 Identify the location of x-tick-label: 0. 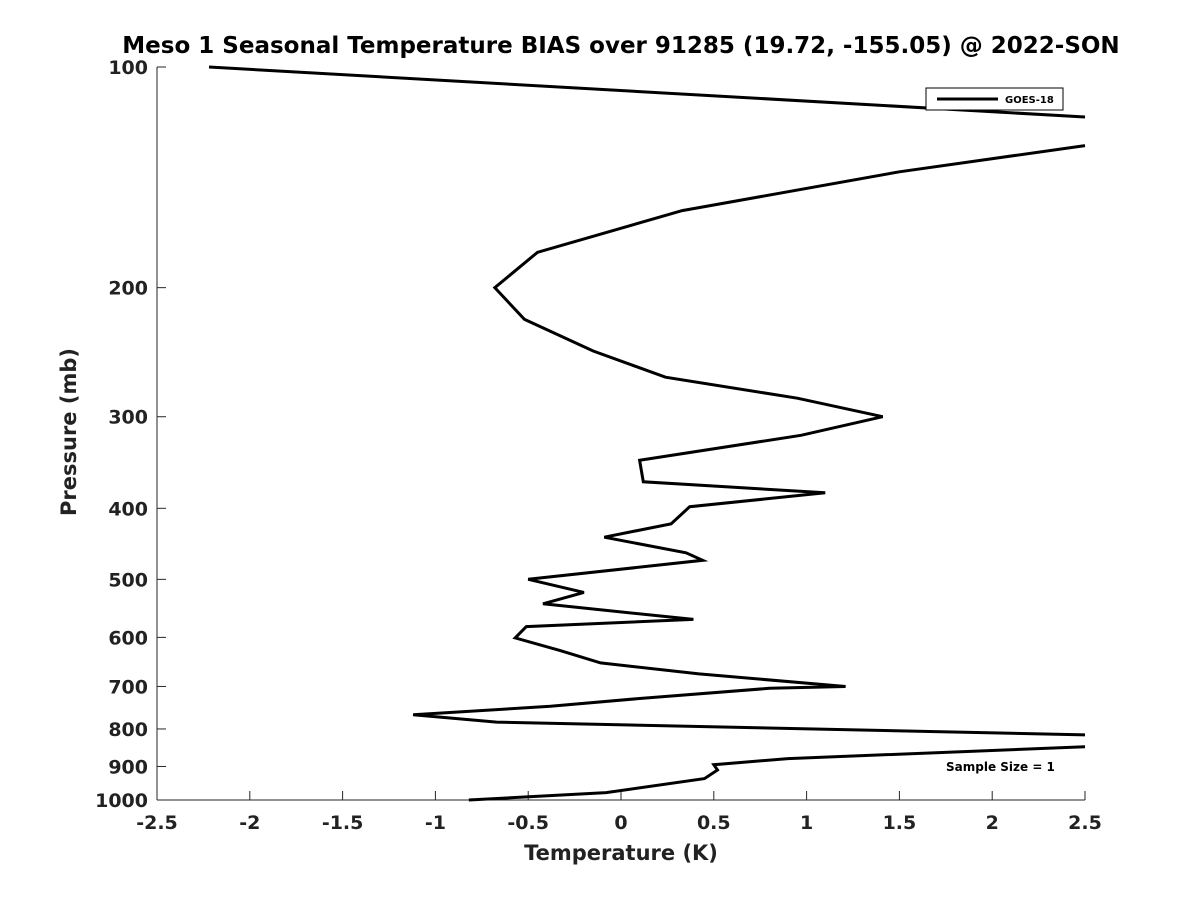
(620, 823).